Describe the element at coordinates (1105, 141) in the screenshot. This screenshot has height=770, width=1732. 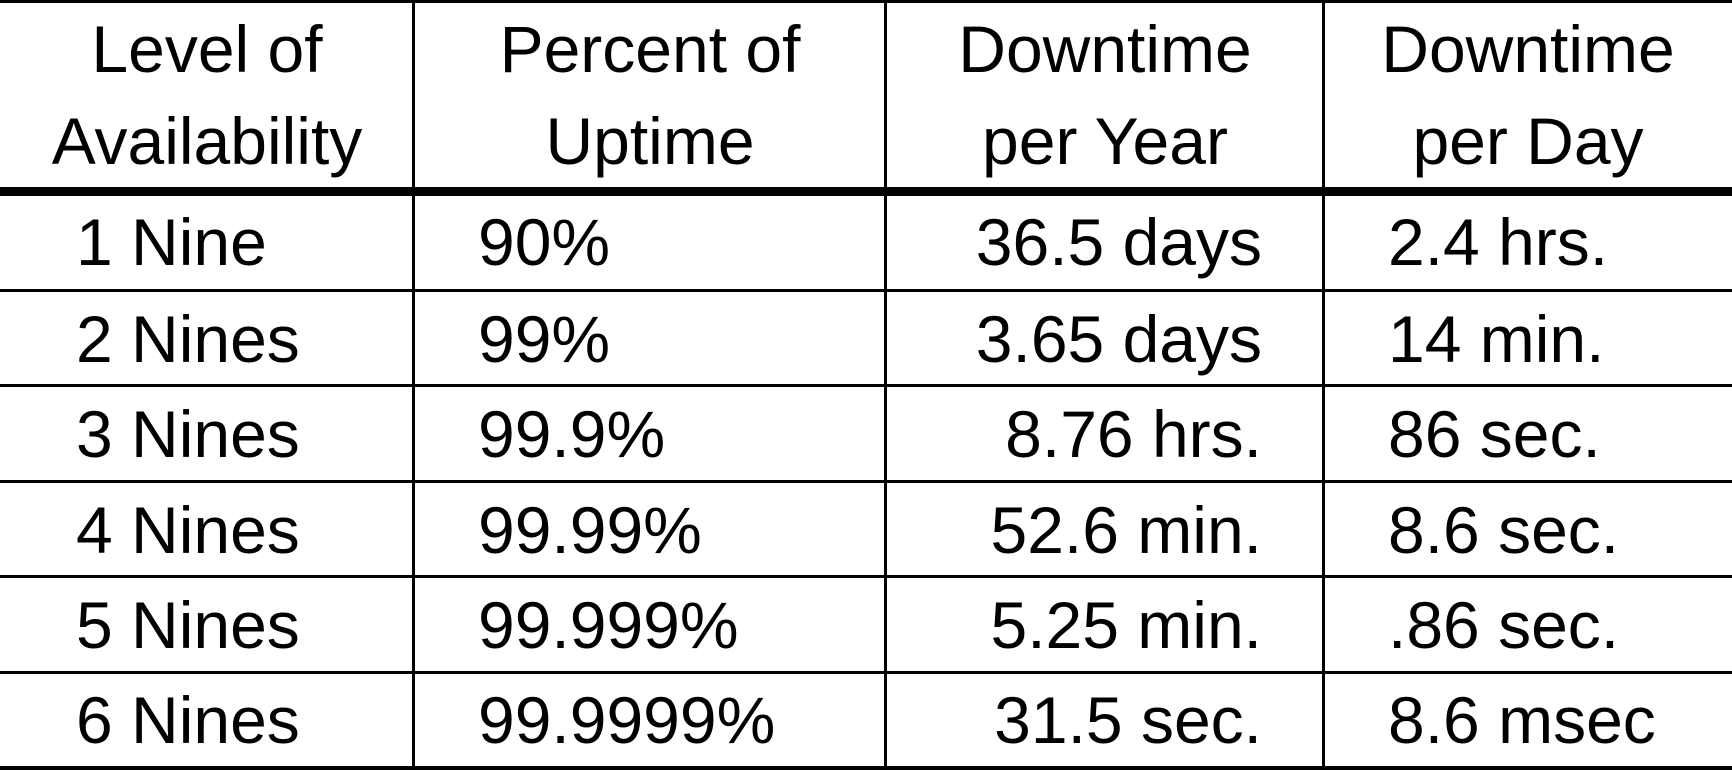
I see `header-line: per Year` at that location.